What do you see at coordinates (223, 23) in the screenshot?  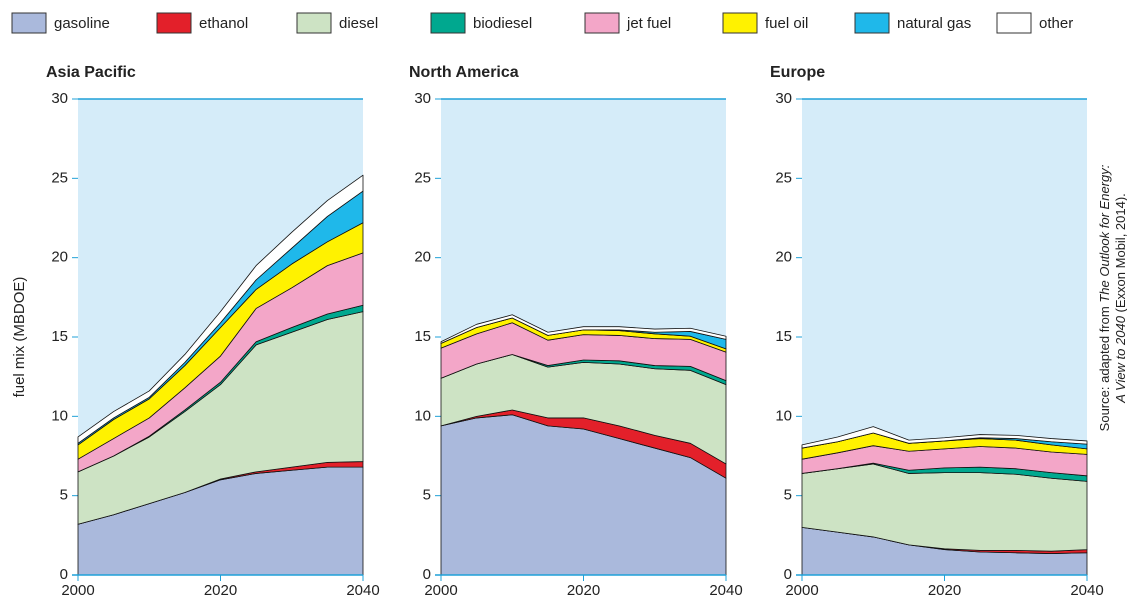 I see `legend-label: ethanol` at bounding box center [223, 23].